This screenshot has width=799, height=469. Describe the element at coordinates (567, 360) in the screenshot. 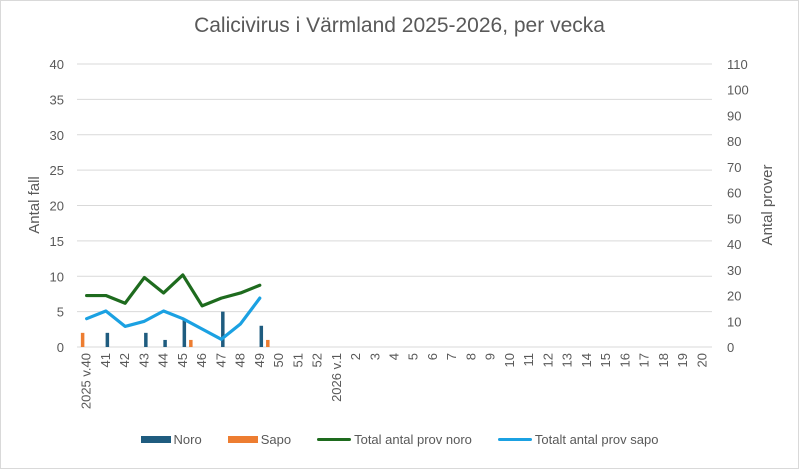

I see `x-tick: 13` at that location.